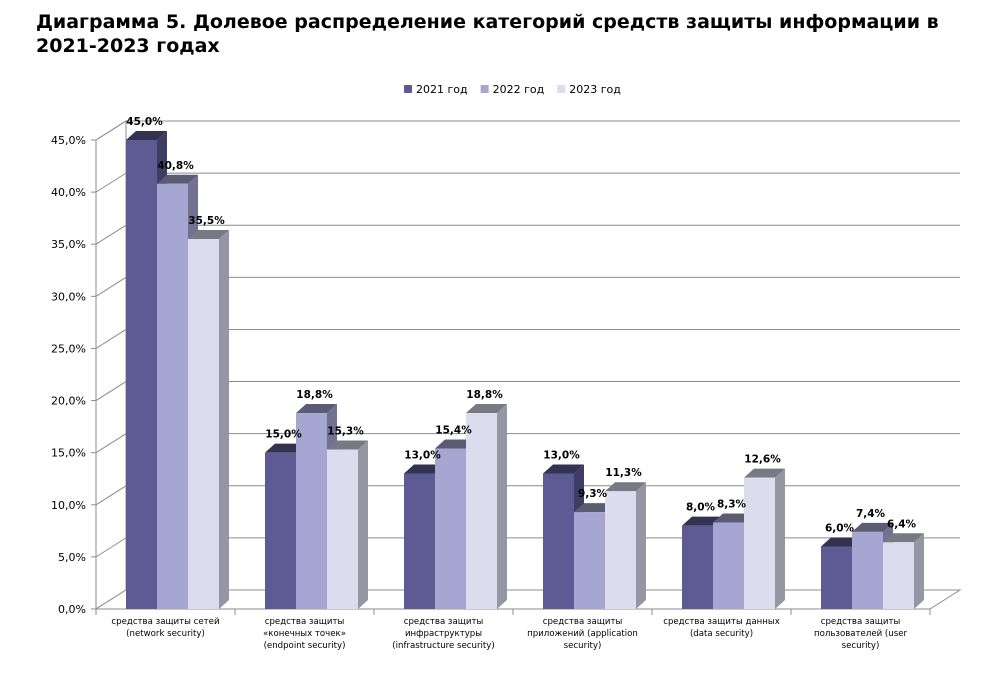  Describe the element at coordinates (175, 166) in the screenshot. I see `data-label: 40,8%` at that location.